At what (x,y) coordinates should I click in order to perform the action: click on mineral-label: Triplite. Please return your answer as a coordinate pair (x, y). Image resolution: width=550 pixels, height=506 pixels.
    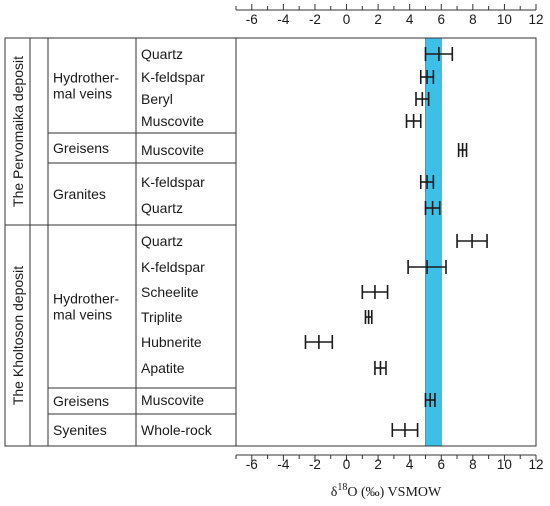
    Looking at the image, I should click on (162, 317).